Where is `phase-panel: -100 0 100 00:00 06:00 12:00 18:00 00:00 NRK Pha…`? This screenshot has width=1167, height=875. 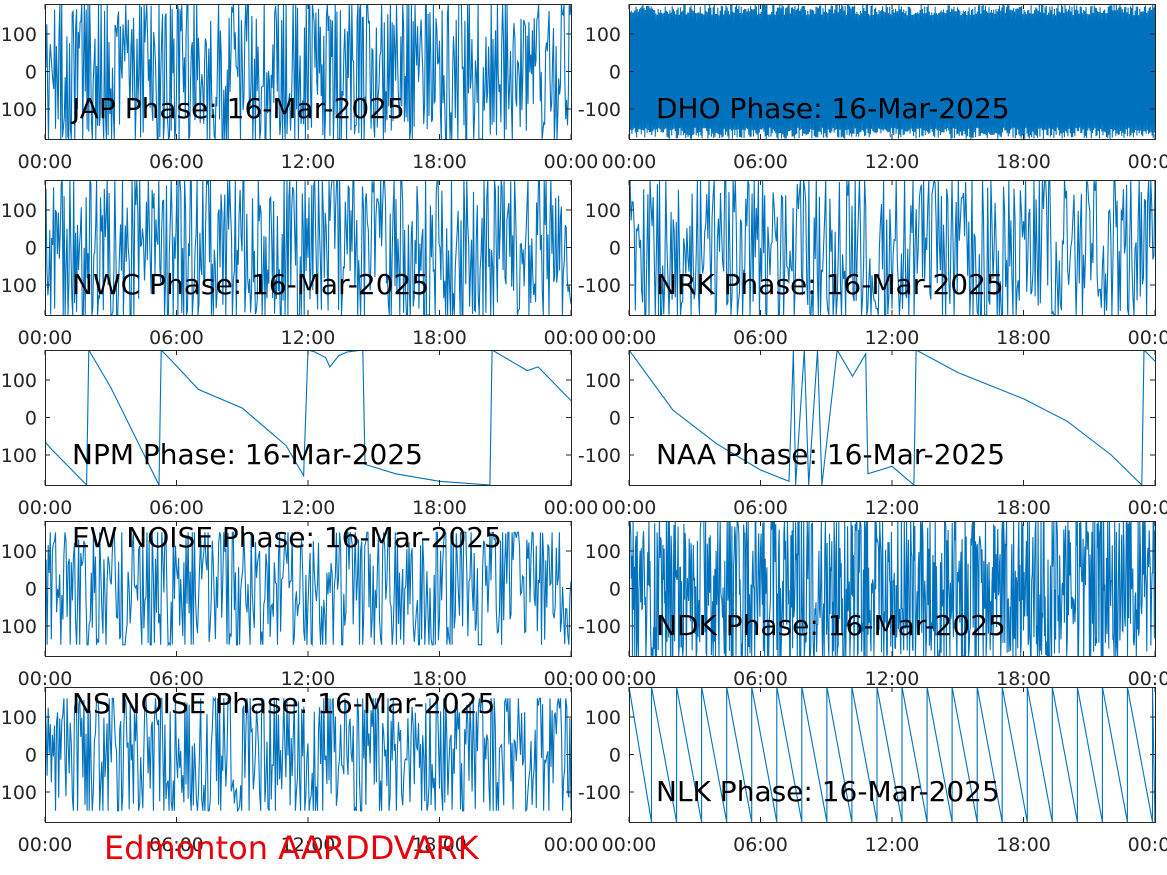 phase-panel: -100 0 100 00:00 06:00 12:00 18:00 00:00 NRK Pha… is located at coordinates (872, 264).